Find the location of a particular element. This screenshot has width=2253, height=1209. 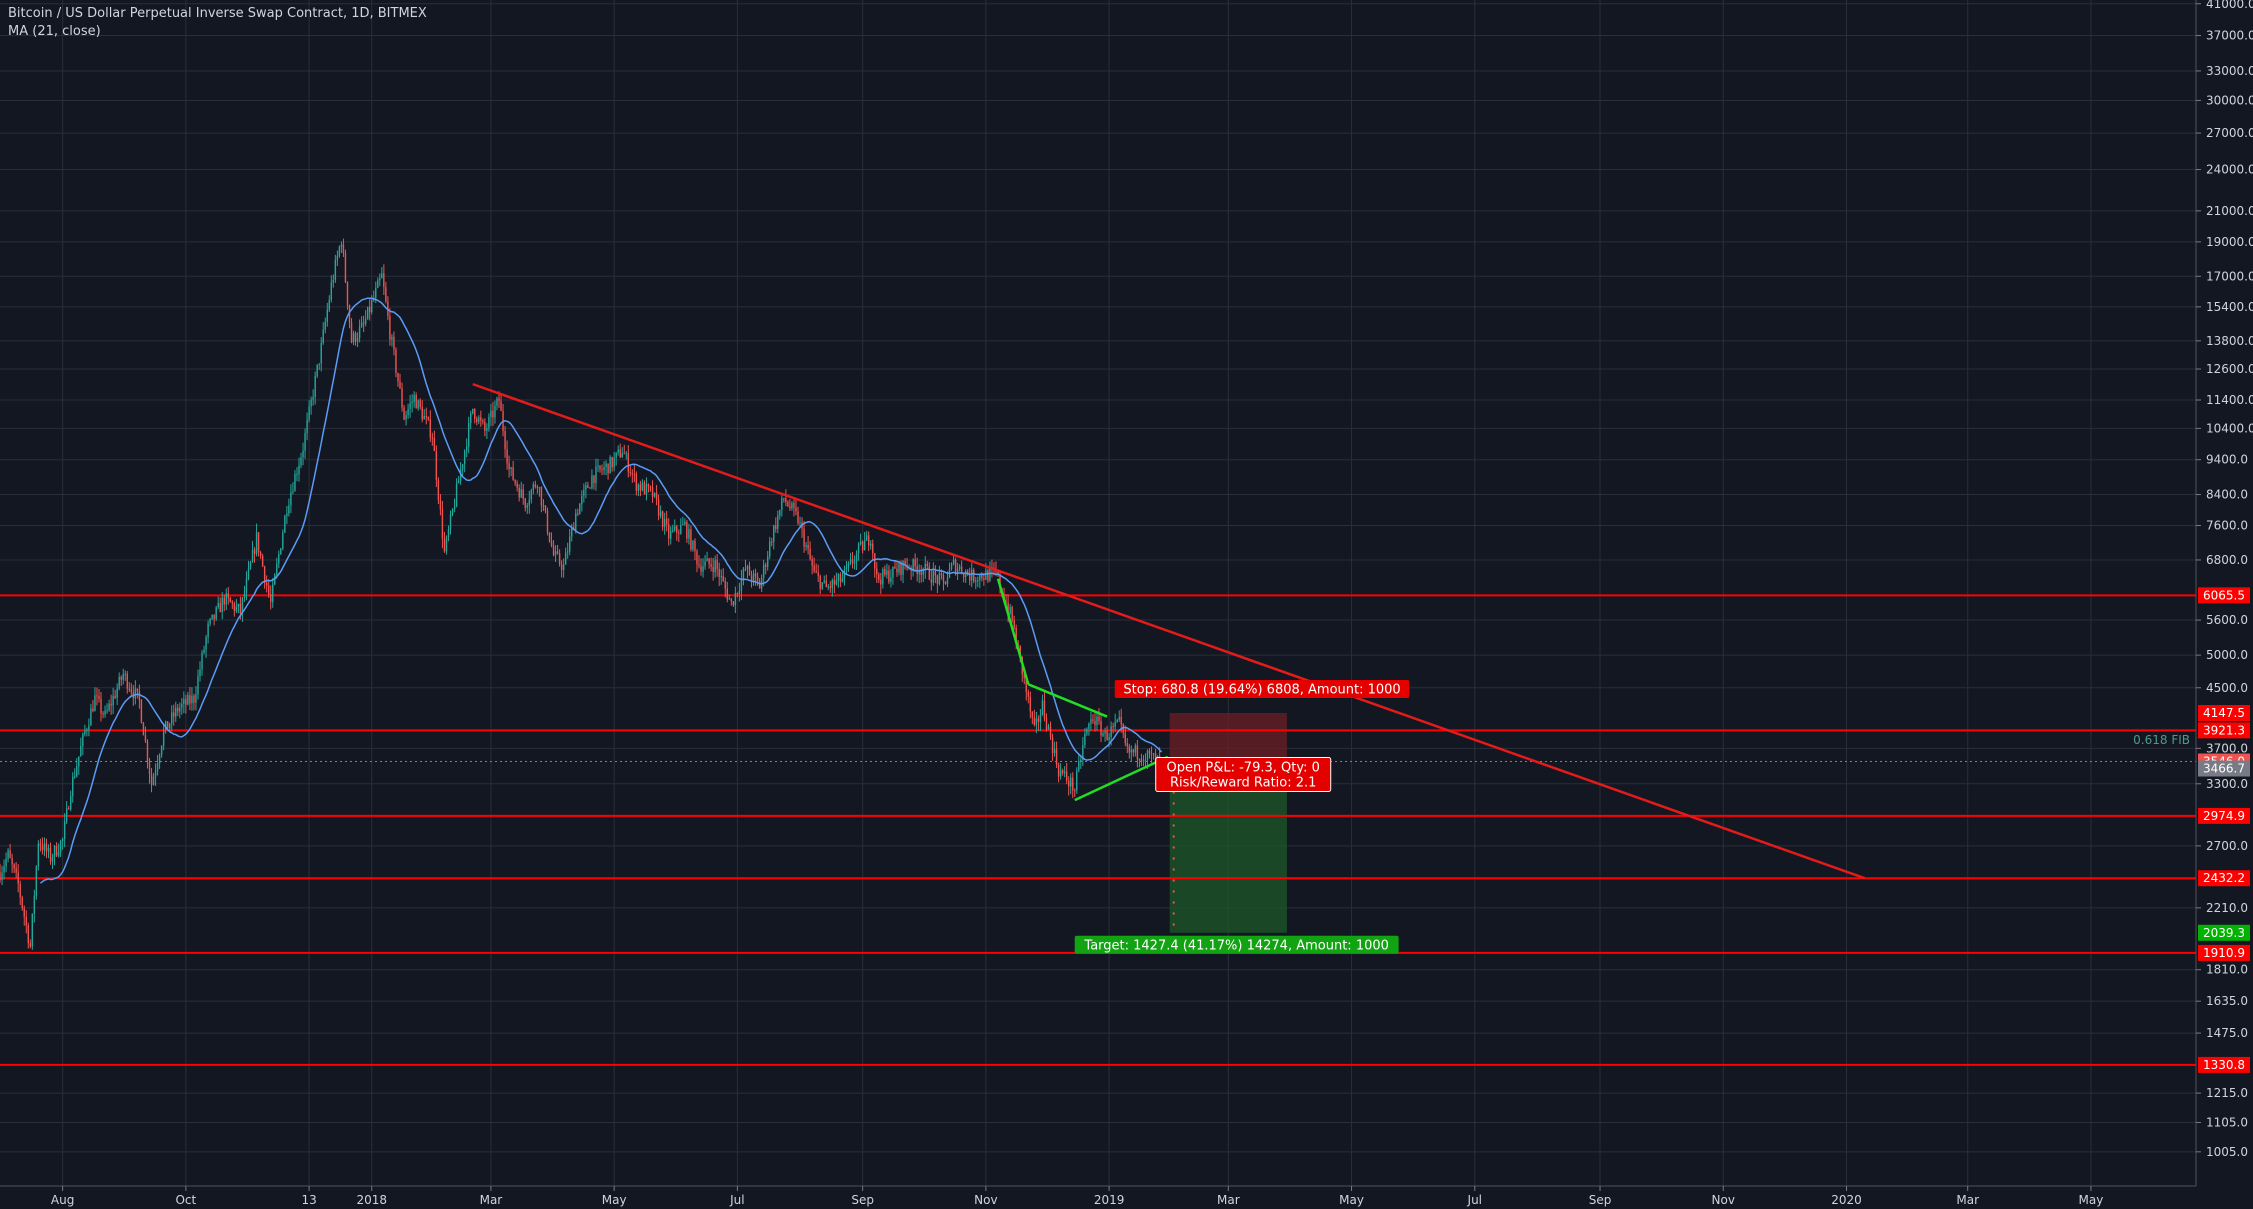

time-tick-label: Nov is located at coordinates (985, 1200).